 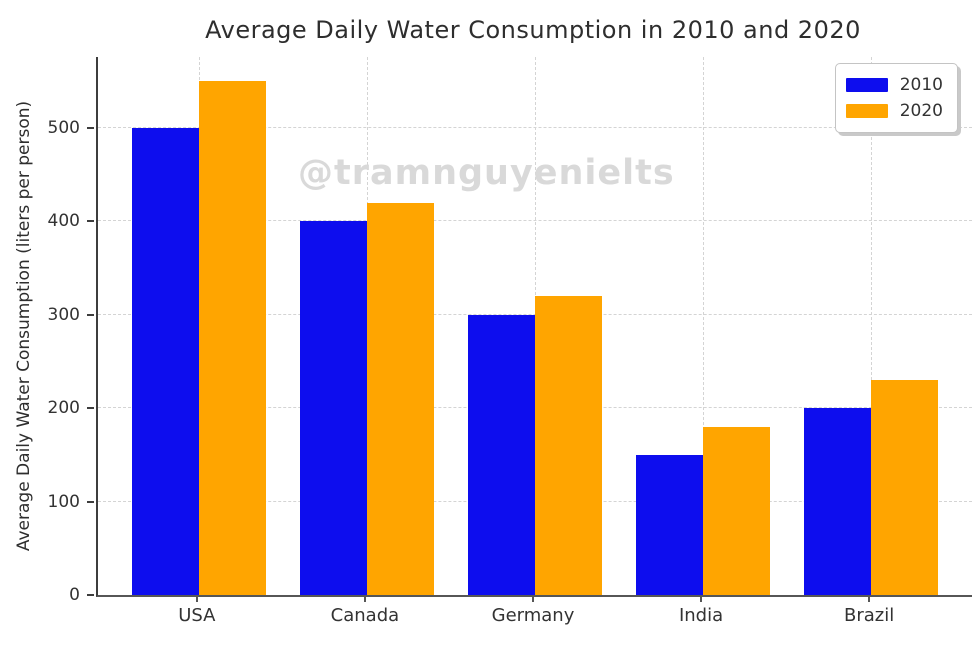 I want to click on legend-item-2020: 2020, so click(x=894, y=111).